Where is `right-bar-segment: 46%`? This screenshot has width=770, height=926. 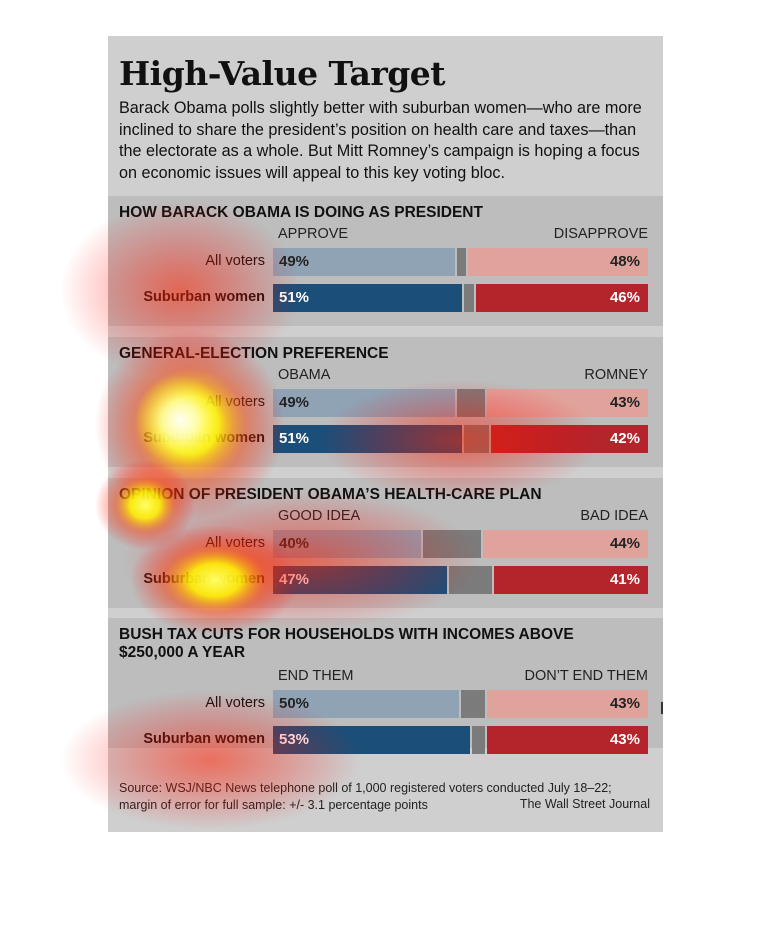 right-bar-segment: 46% is located at coordinates (561, 298).